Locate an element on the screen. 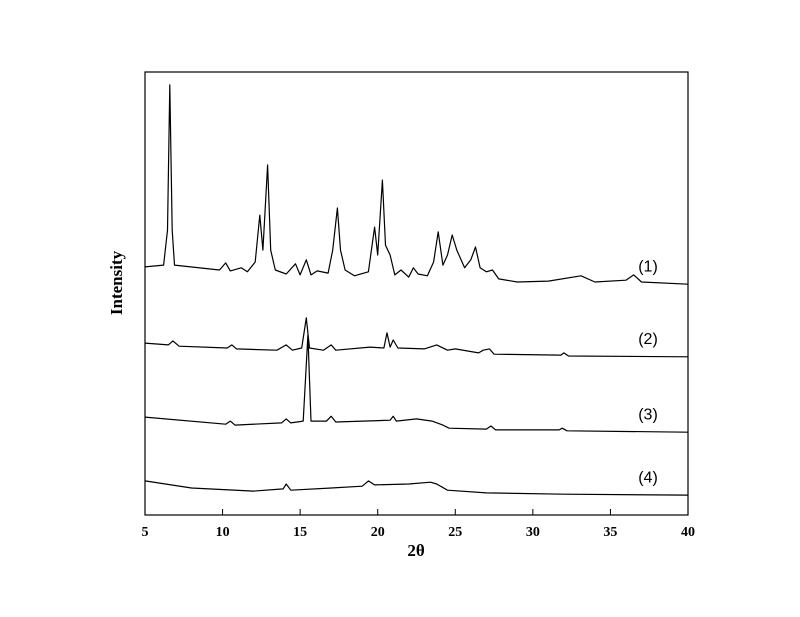  series-label: (4) is located at coordinates (648, 477).